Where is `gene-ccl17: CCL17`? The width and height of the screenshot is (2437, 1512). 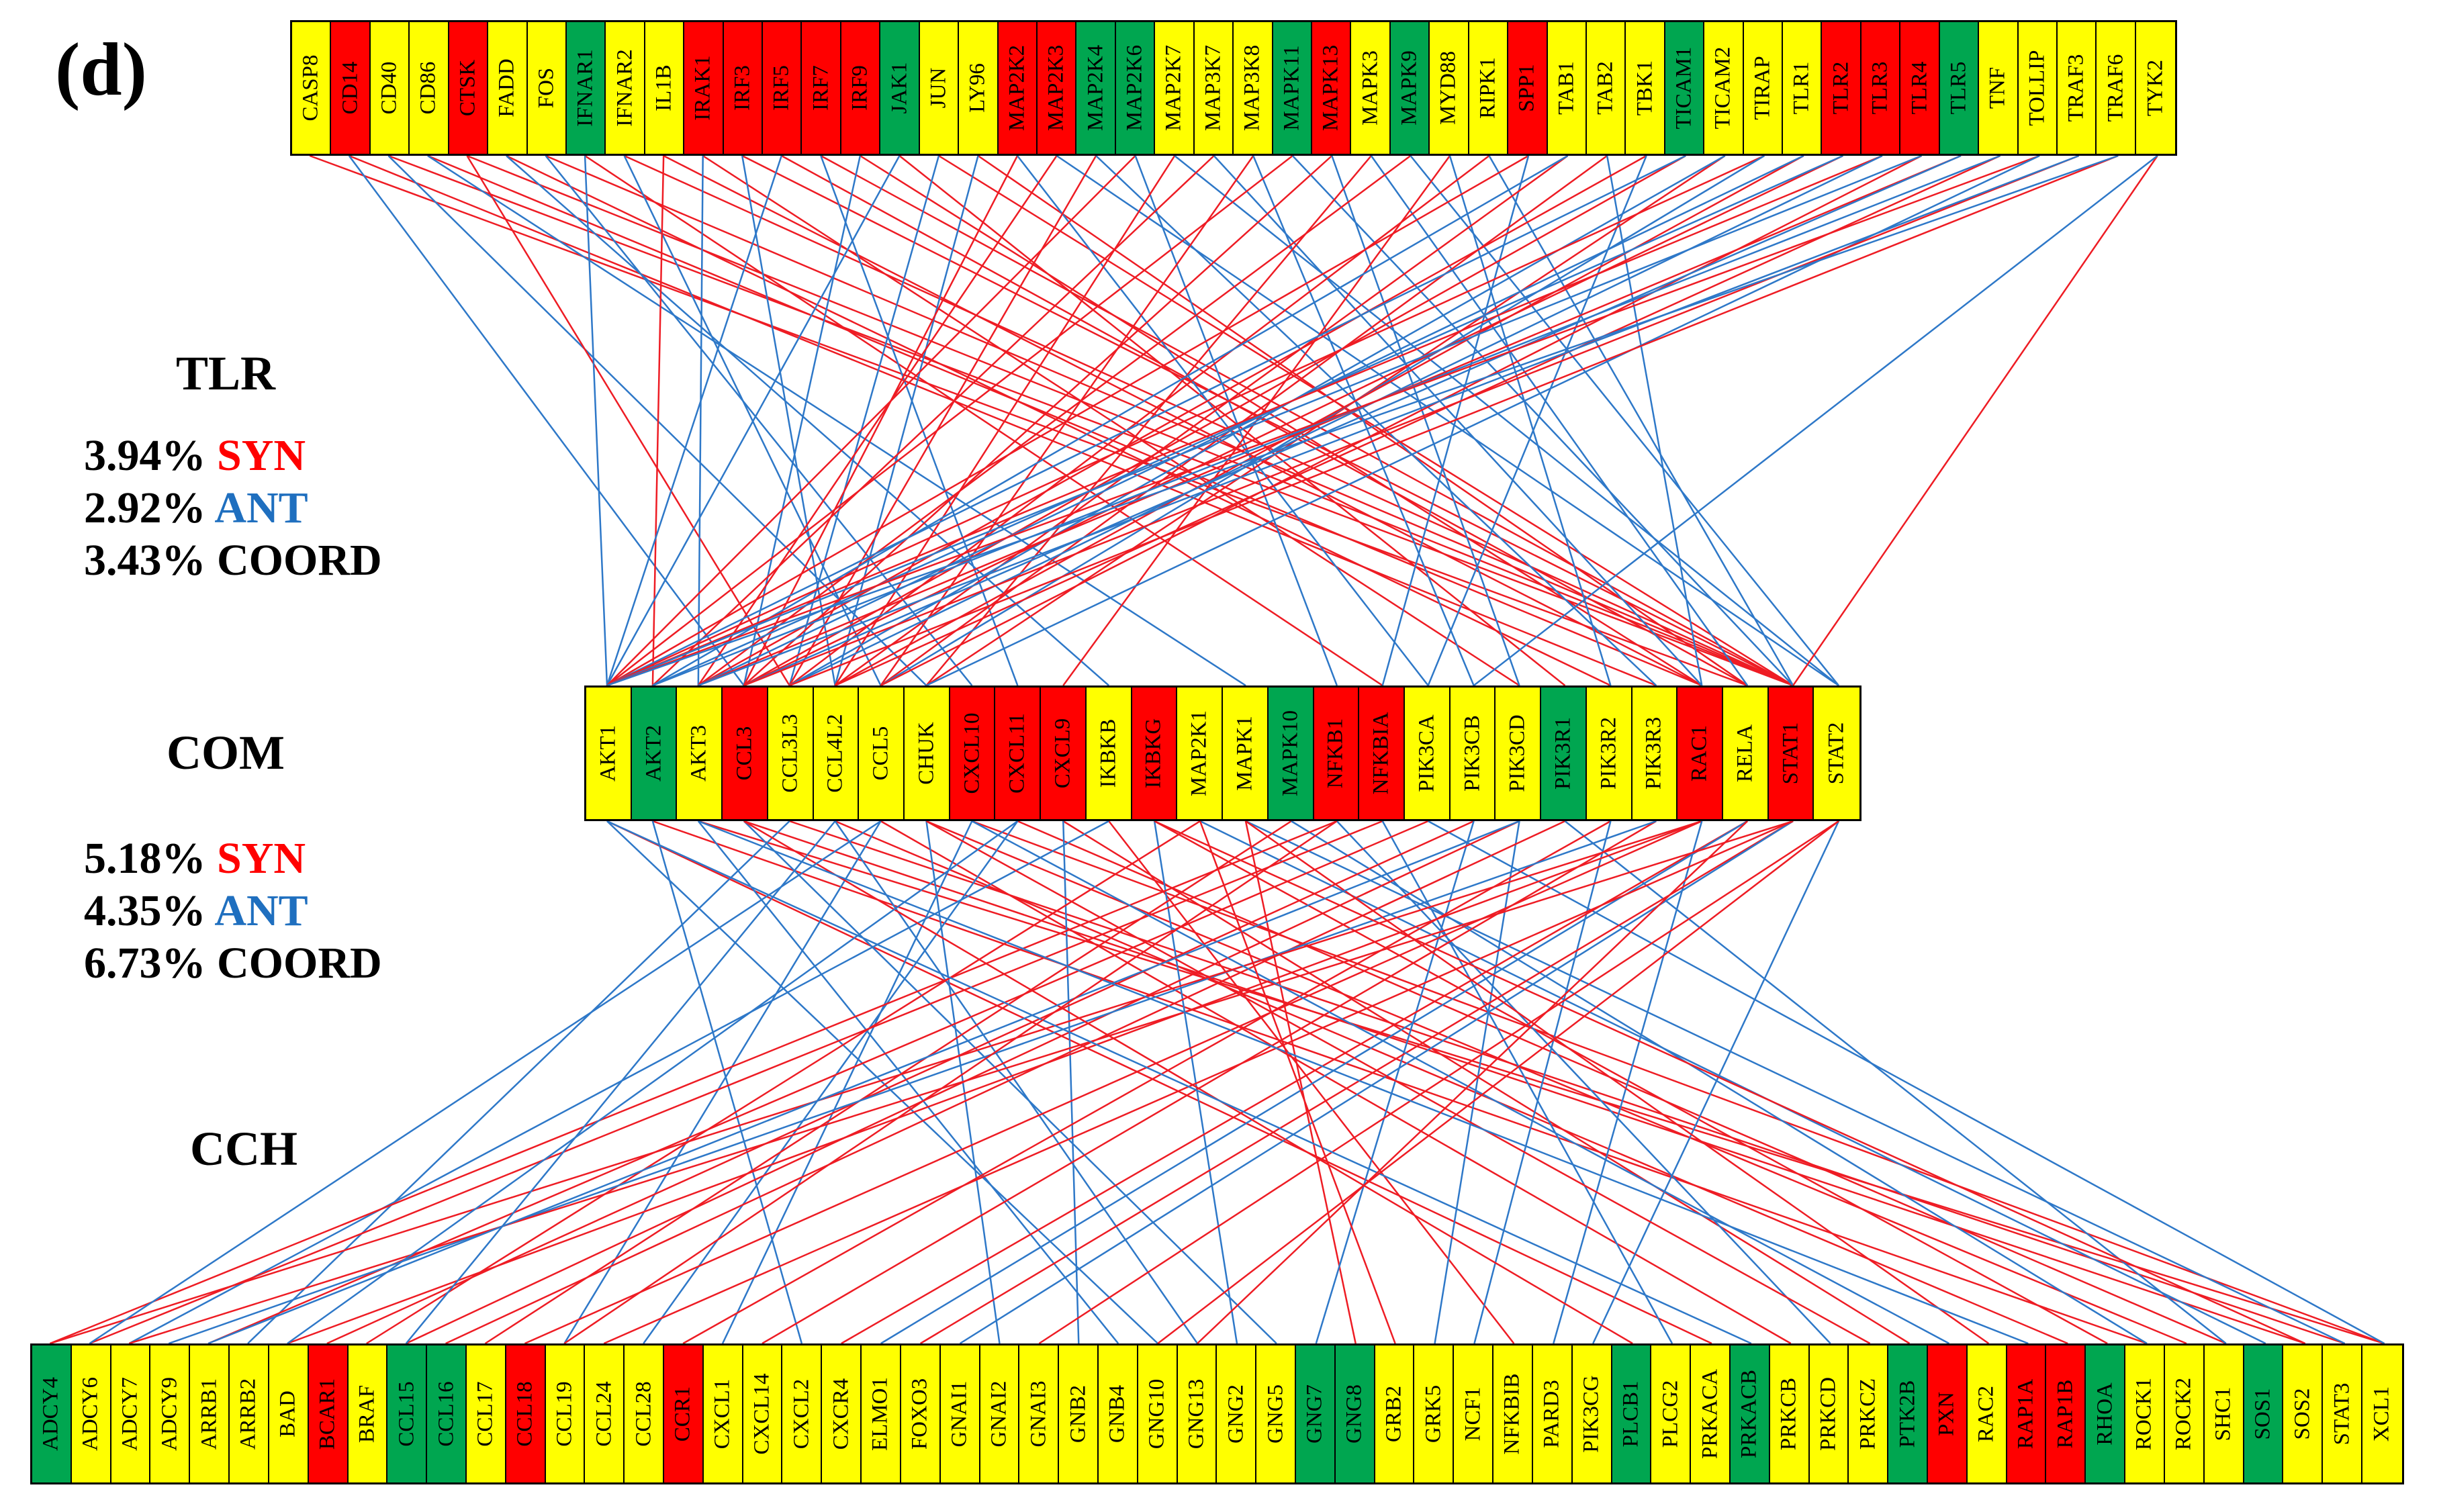
gene-ccl17: CCL17 is located at coordinates (486, 1413).